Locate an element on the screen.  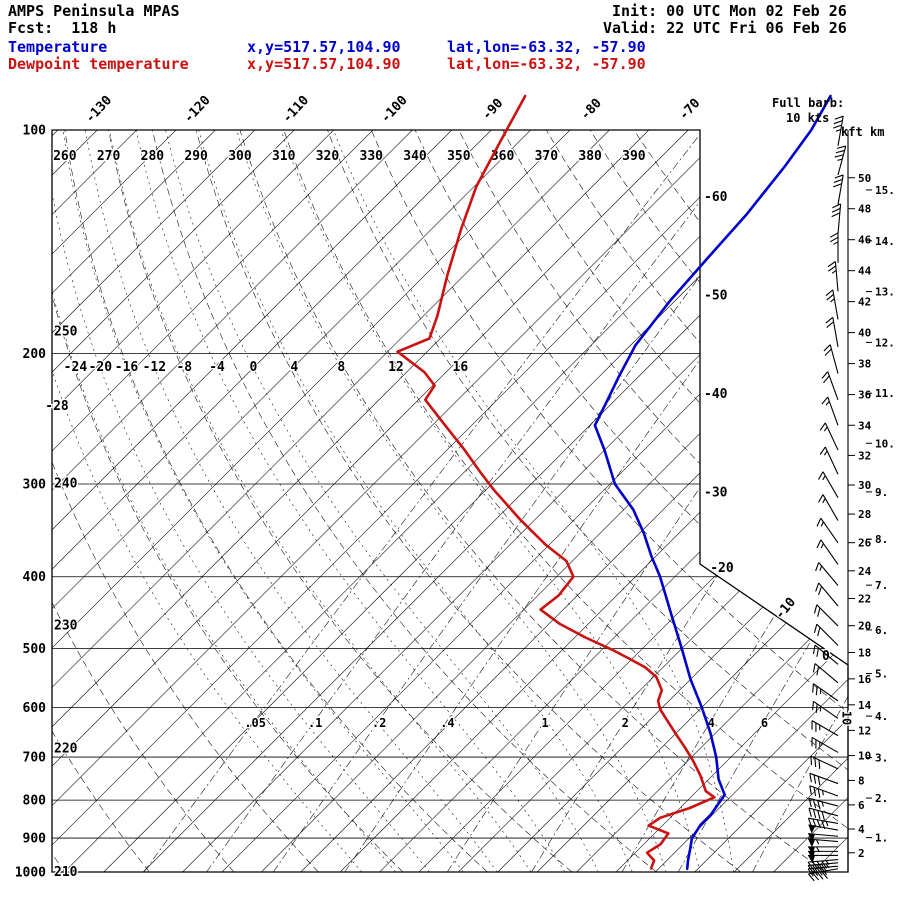
temperature-legend-label: Temperature is located at coordinates (58, 47).